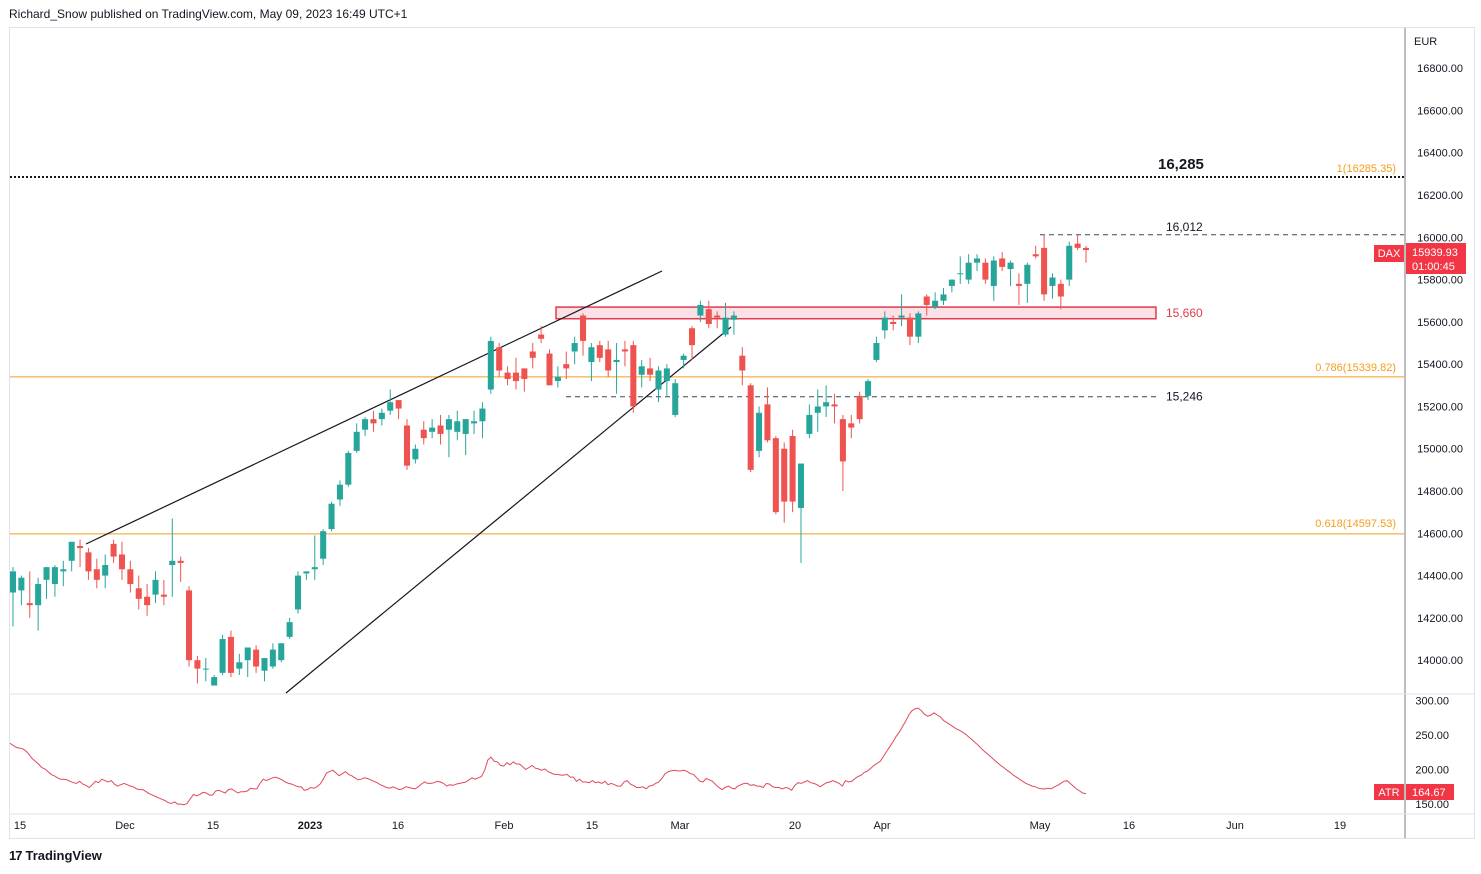 This screenshot has height=874, width=1481. What do you see at coordinates (1440, 661) in the screenshot?
I see `price-tick-label: 14000.00` at bounding box center [1440, 661].